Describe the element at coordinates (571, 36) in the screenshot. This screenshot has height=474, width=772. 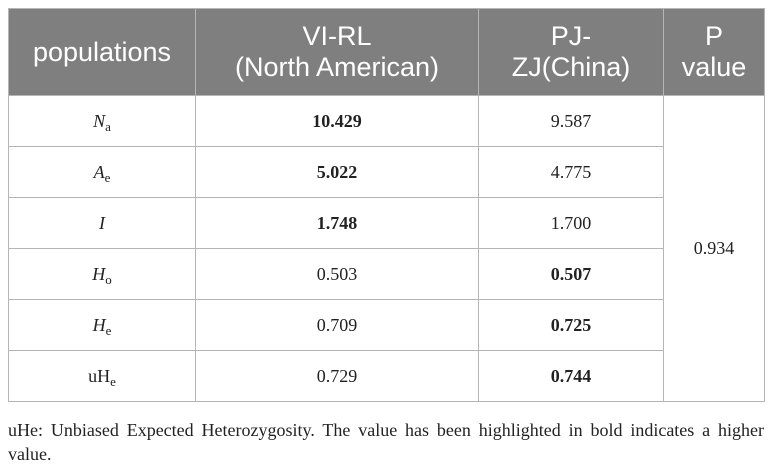
I see `header-pj-zj-line1: PJ-` at that location.